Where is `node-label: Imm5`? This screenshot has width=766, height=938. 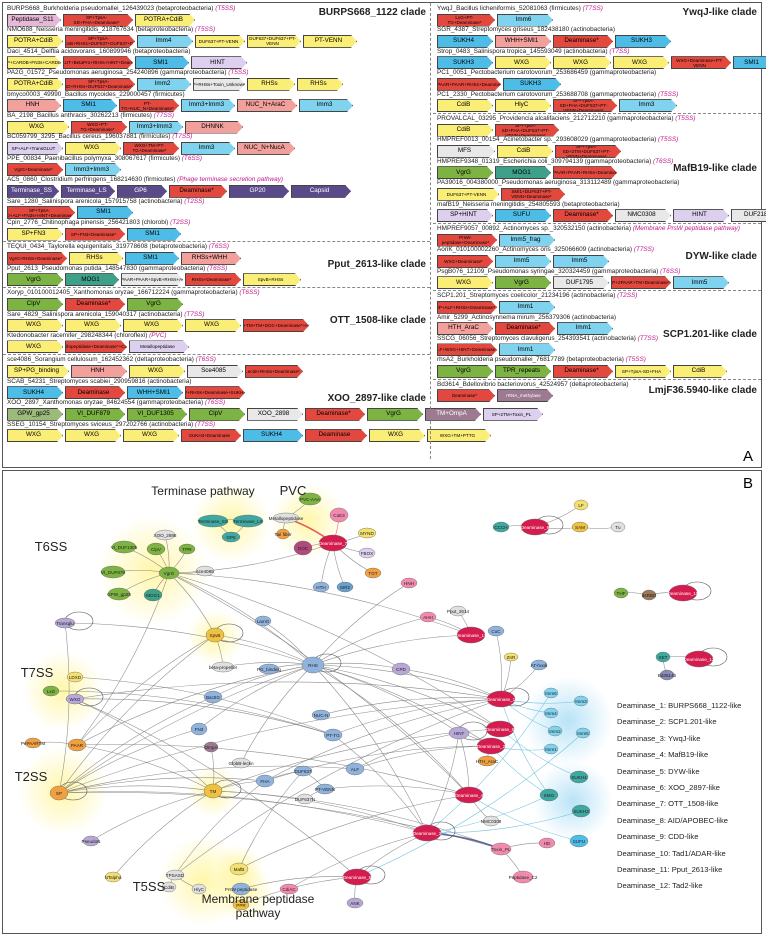
node-label: Imm5 is located at coordinates (583, 733).